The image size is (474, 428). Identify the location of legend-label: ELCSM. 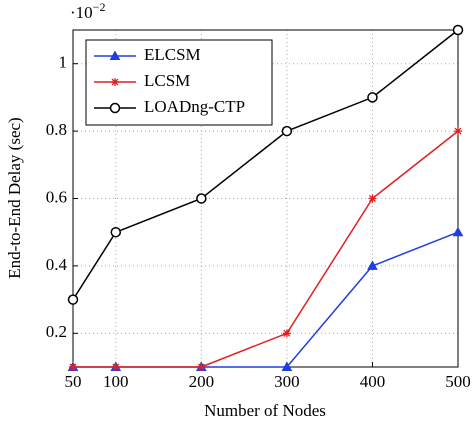
(172, 54).